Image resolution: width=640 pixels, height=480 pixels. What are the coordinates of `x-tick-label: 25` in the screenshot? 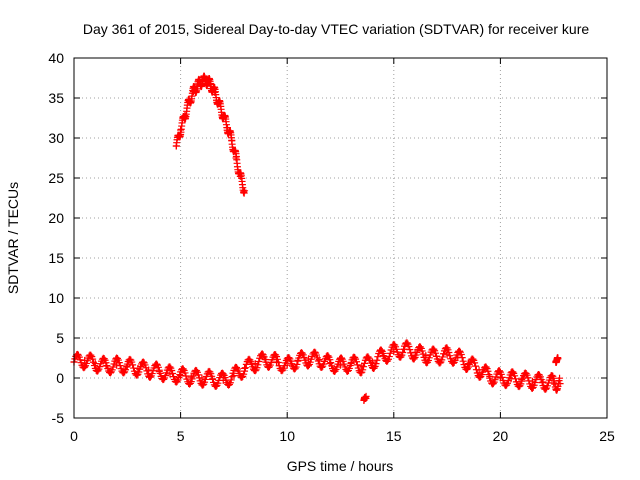 It's located at (607, 436).